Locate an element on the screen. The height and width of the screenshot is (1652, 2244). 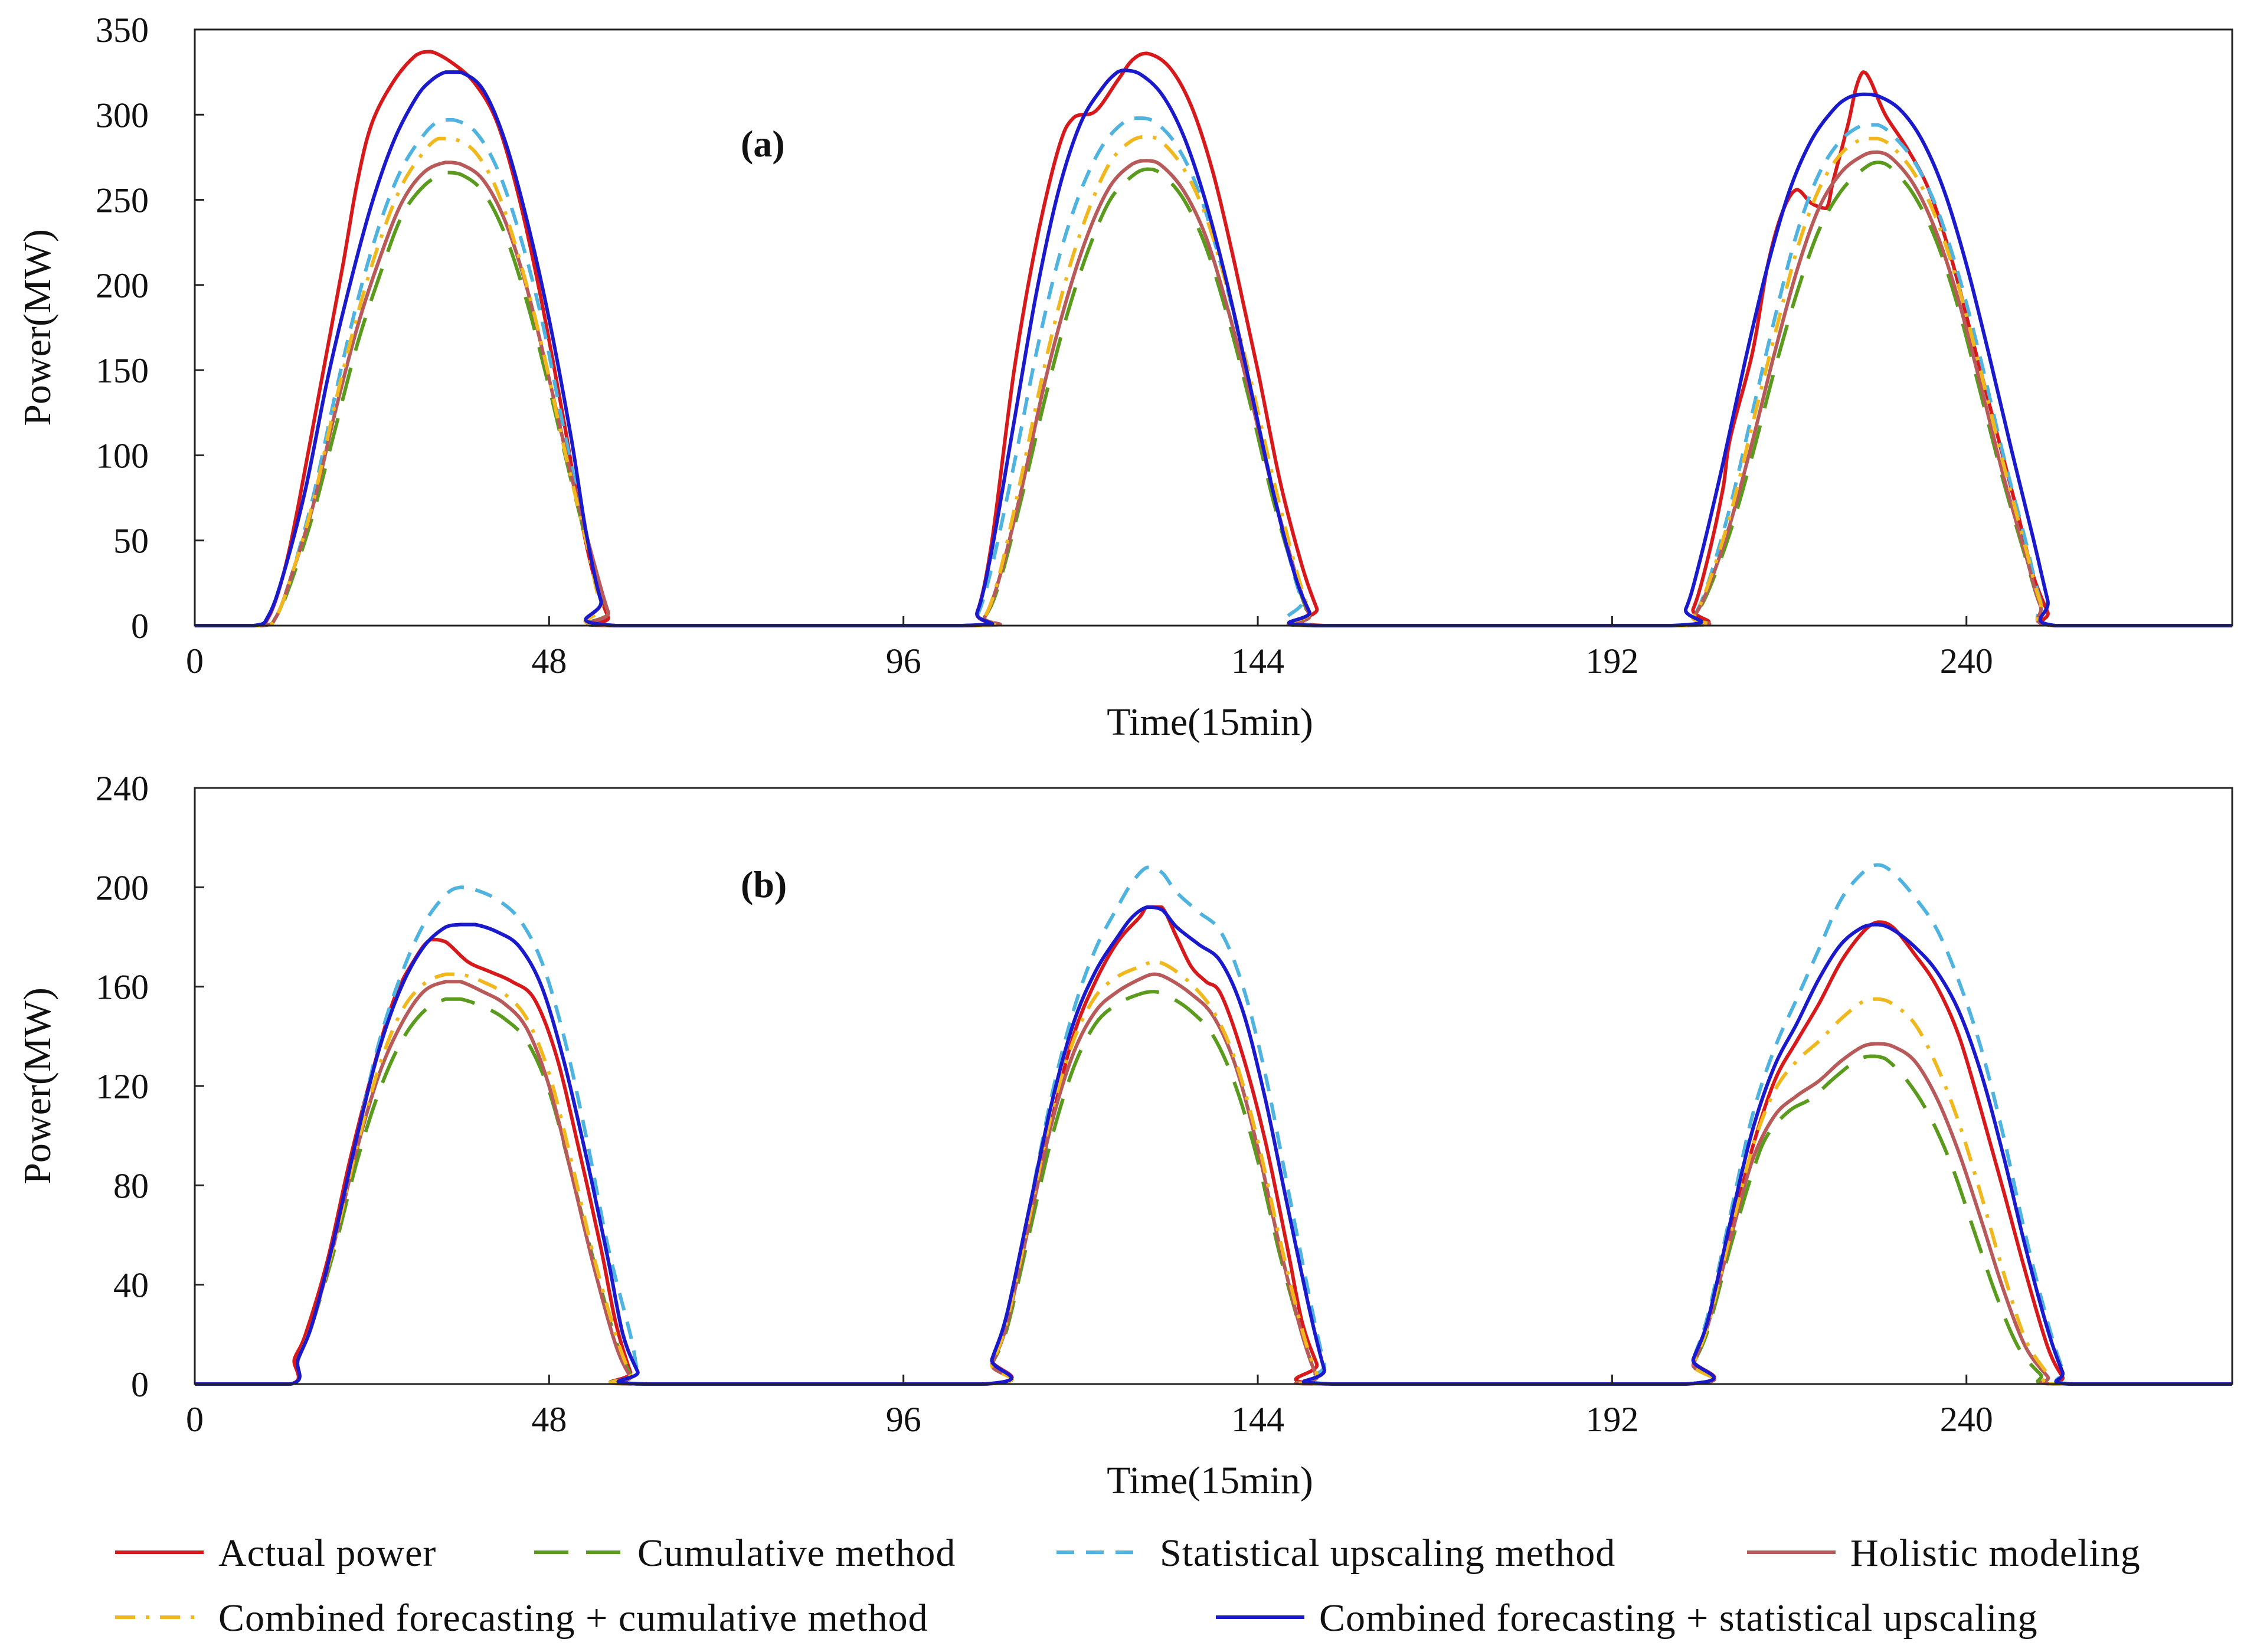
y-tick-label-b: 200 is located at coordinates (122, 888).